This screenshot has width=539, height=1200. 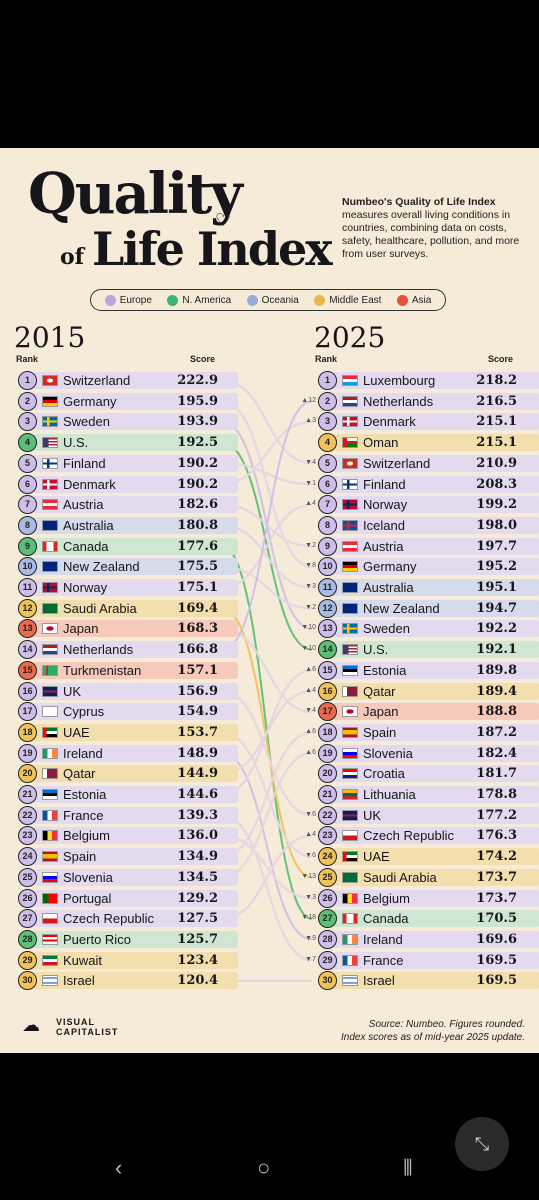 I want to click on flag-nl-icon, so click(x=350, y=401).